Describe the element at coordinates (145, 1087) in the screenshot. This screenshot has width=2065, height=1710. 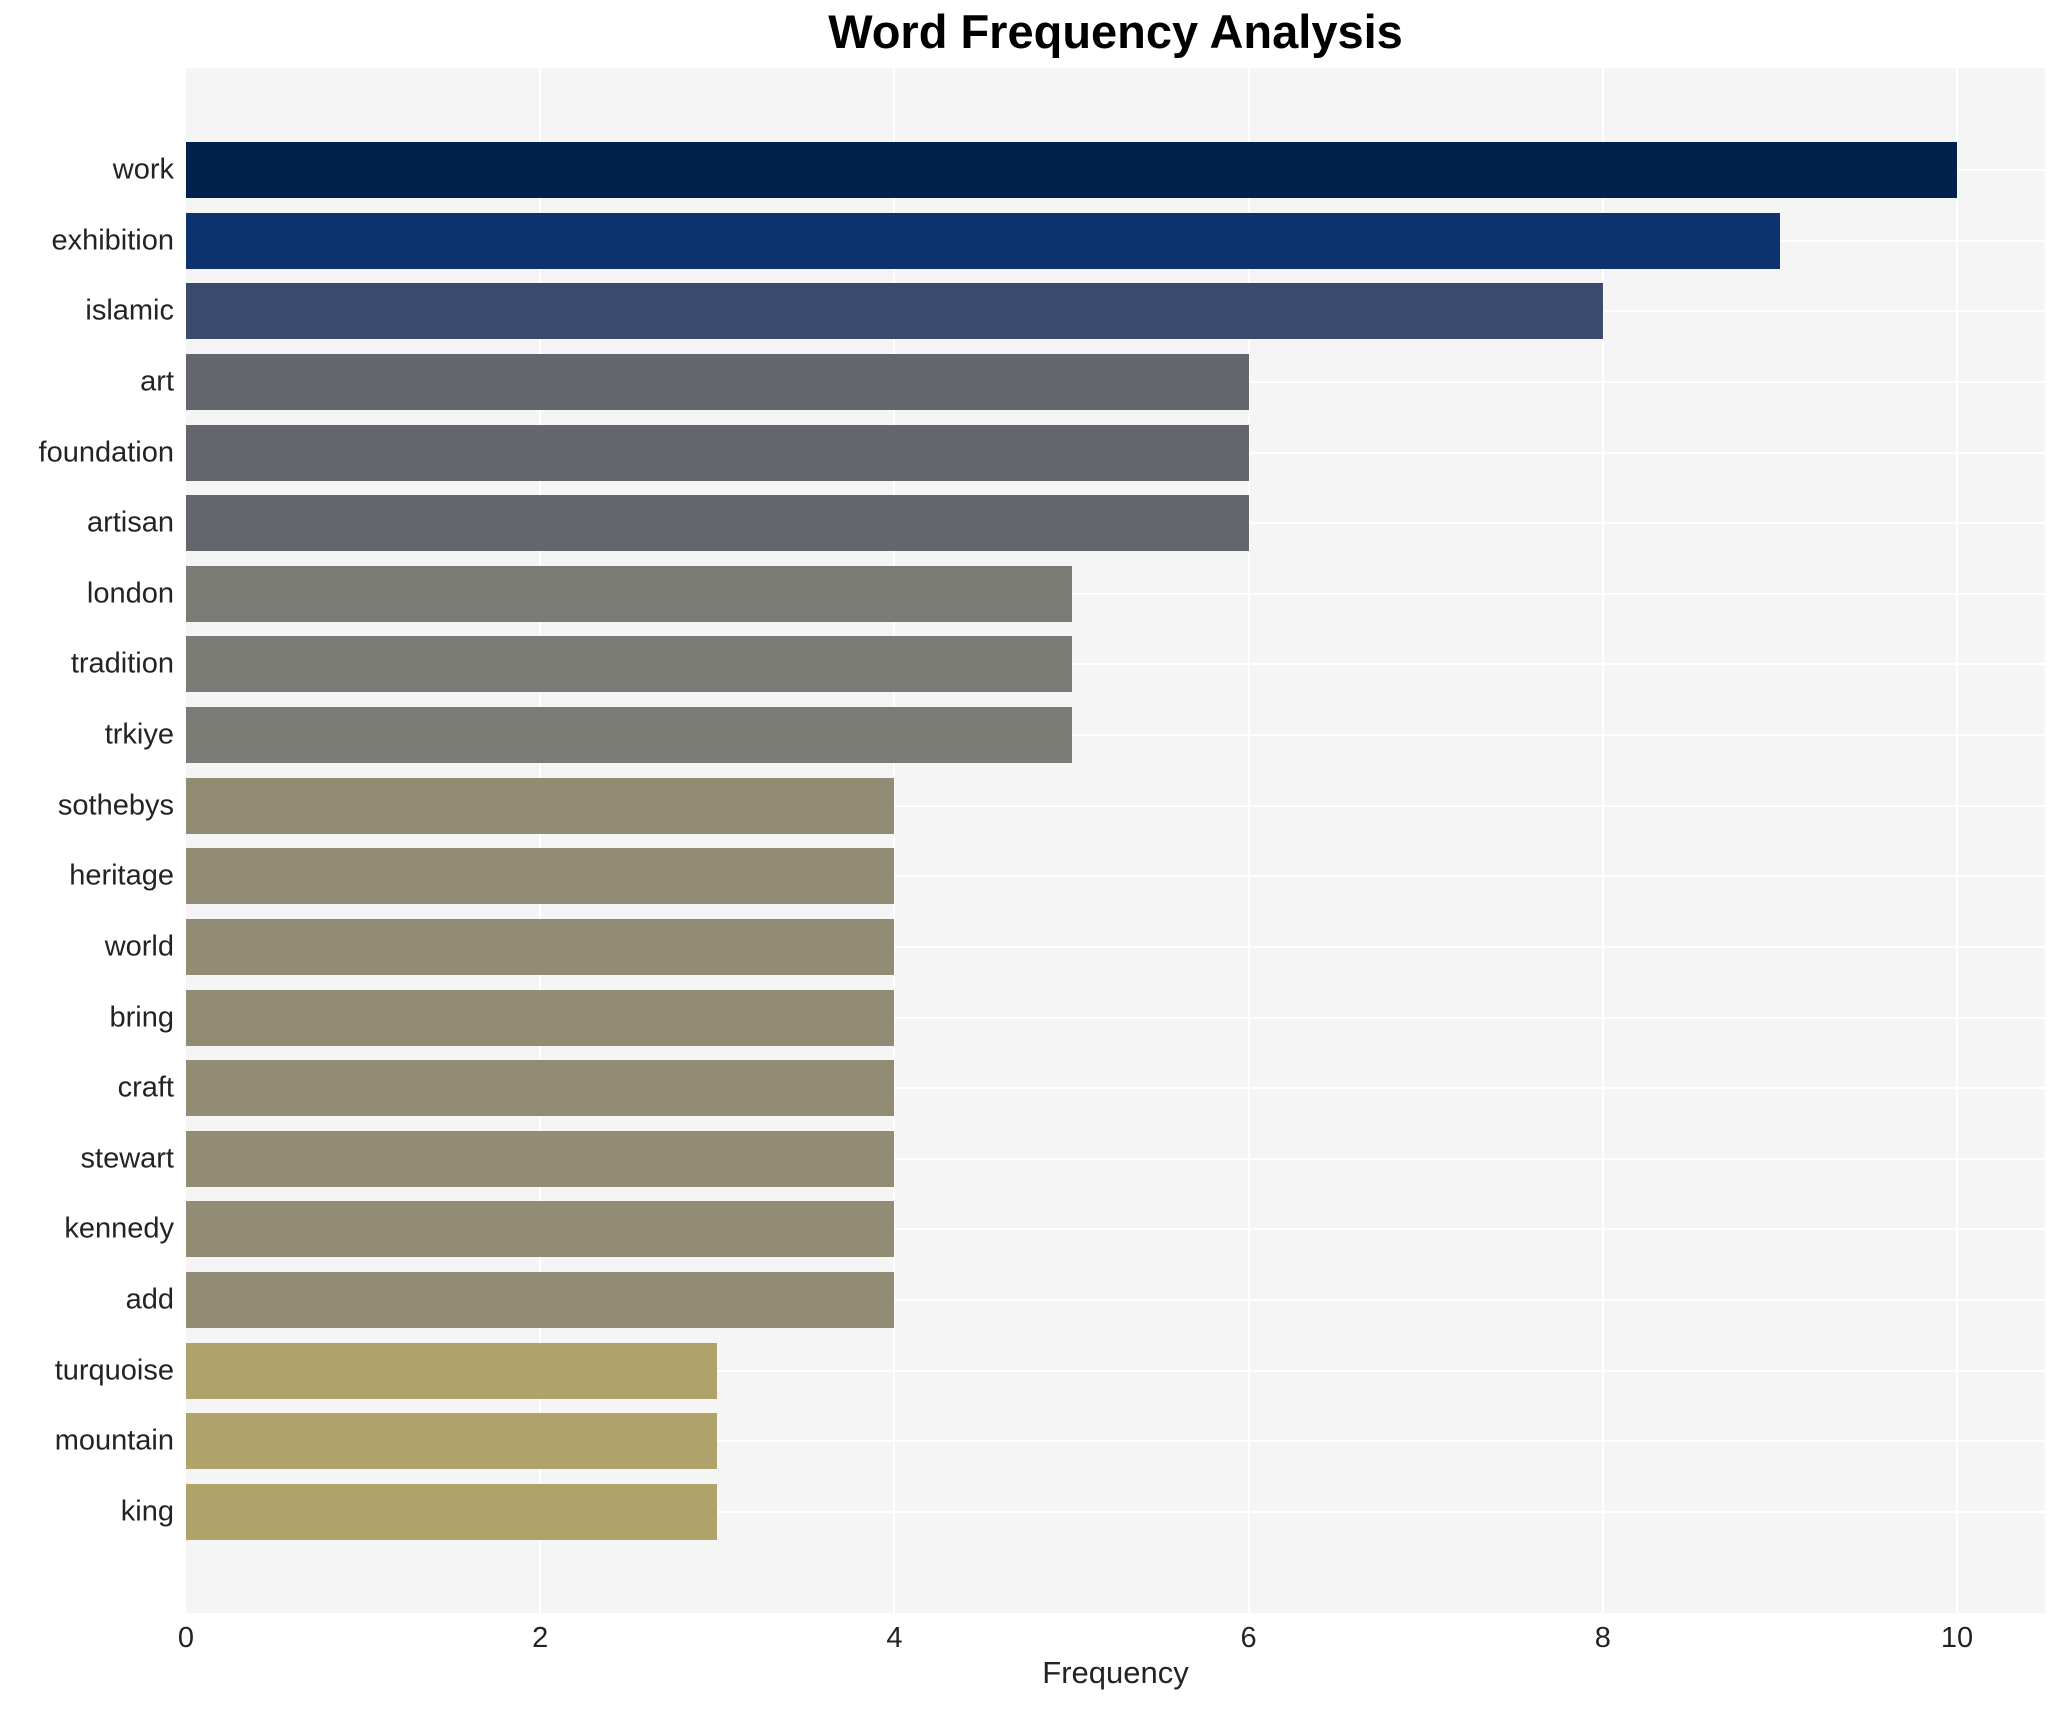
I see `y-tick-label-craft: craft` at that location.